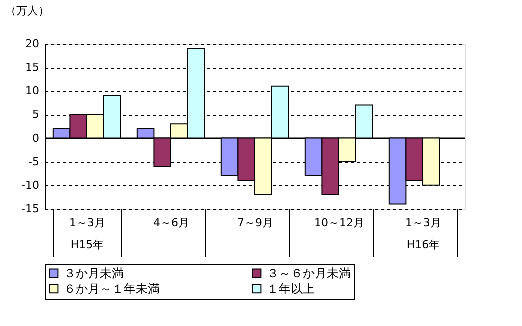 Image resolution: width=522 pixels, height=326 pixels. What do you see at coordinates (31, 209) in the screenshot?
I see `y-tick-label: -15` at bounding box center [31, 209].